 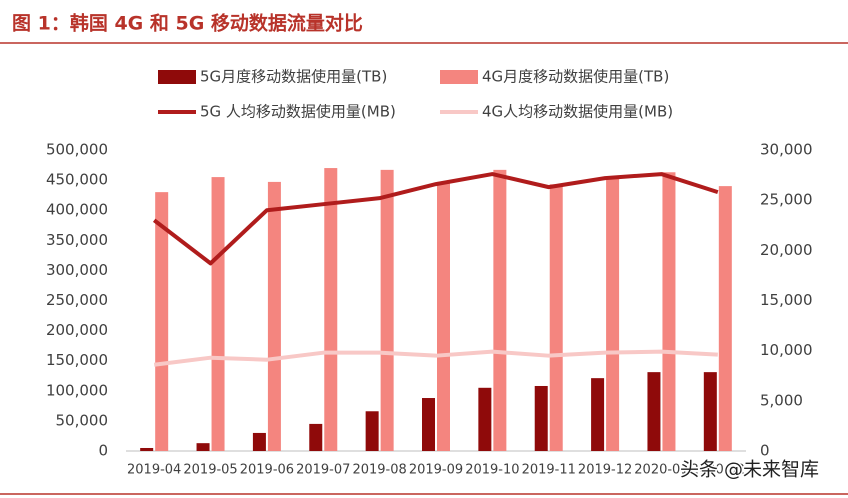 What do you see at coordinates (77, 330) in the screenshot?
I see `y-tick-label: 200,000` at bounding box center [77, 330].